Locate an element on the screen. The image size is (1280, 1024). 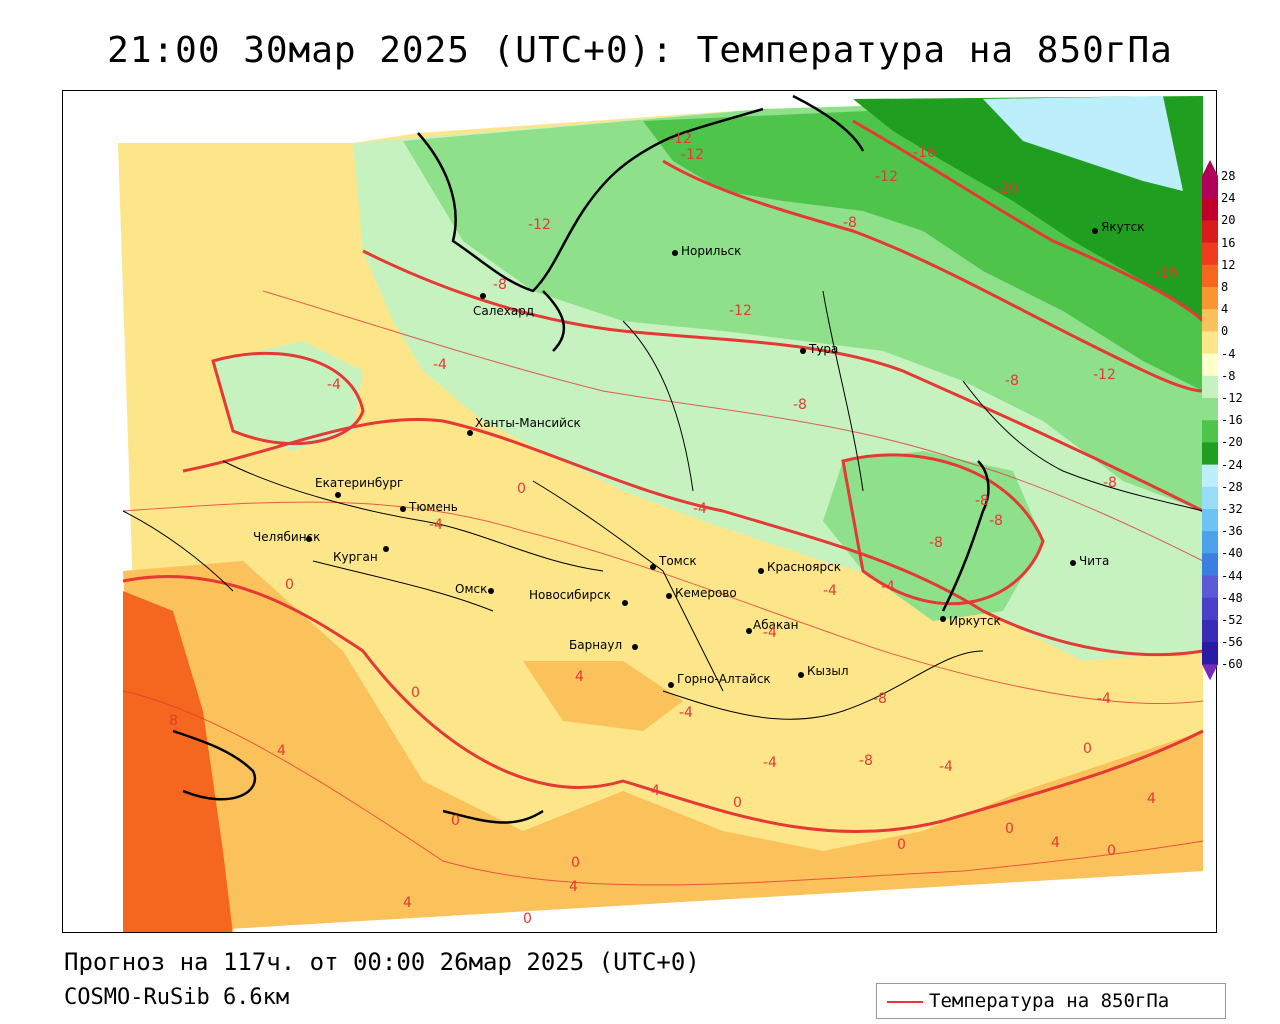
city-label-tomsk: Томск is located at coordinates (677, 561).